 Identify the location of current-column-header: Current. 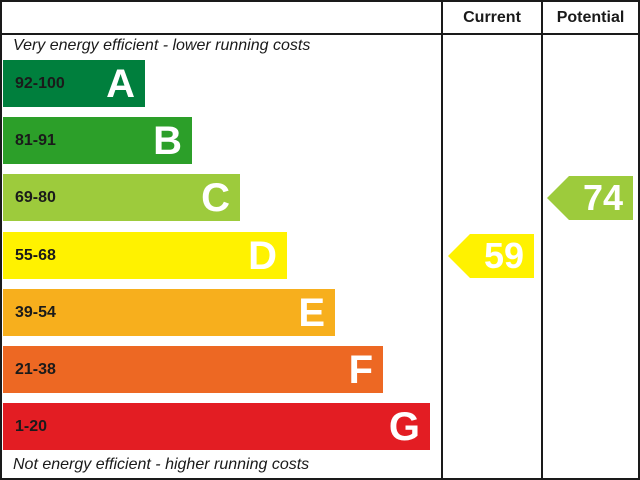
(492, 17).